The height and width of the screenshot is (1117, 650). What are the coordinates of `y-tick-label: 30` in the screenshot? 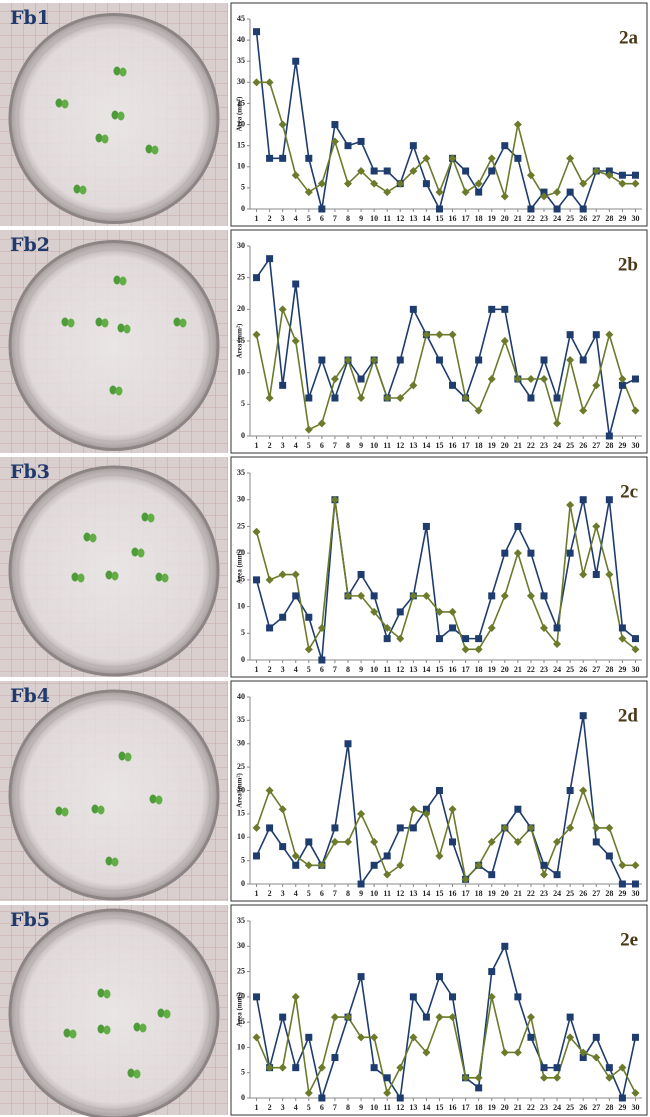 It's located at (241, 743).